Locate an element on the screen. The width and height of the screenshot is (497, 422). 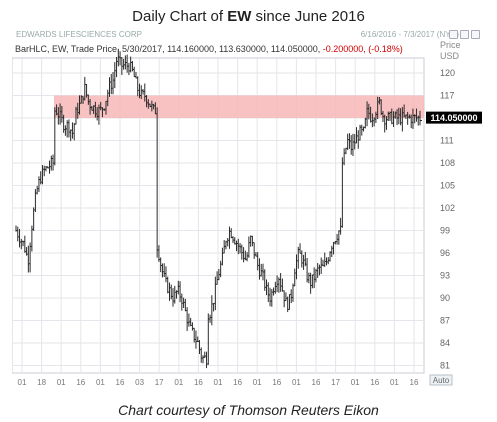
x-tick-label: 18 is located at coordinates (41, 382).